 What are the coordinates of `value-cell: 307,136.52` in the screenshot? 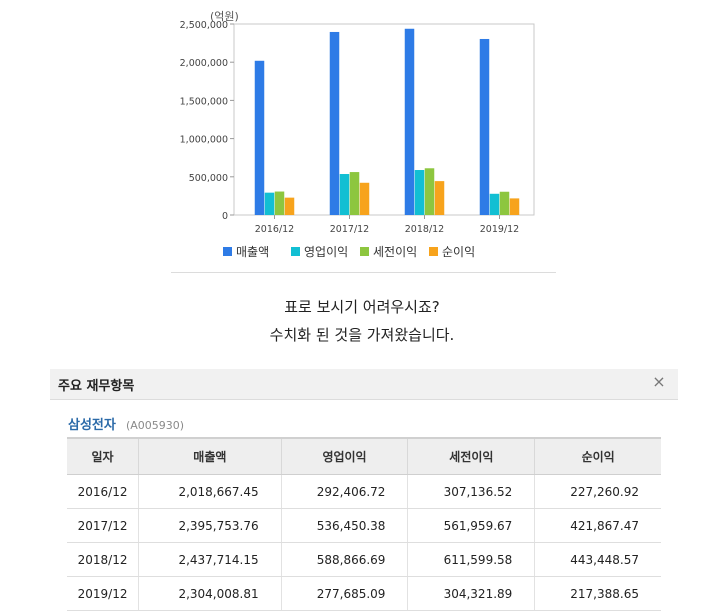 It's located at (471, 491).